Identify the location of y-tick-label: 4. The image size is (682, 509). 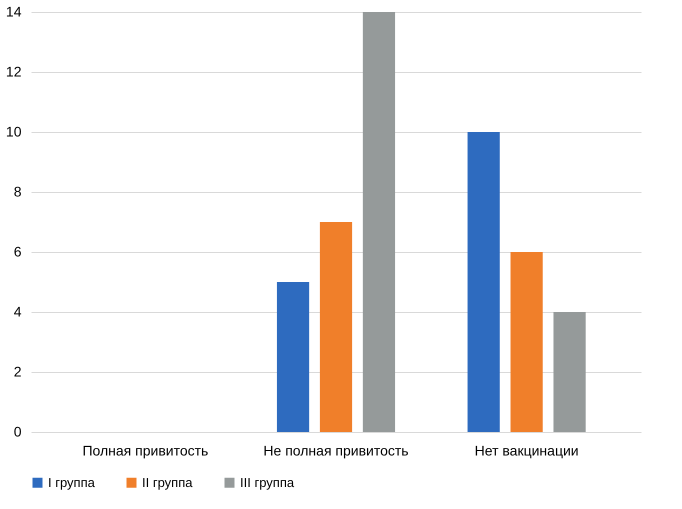
(18, 312).